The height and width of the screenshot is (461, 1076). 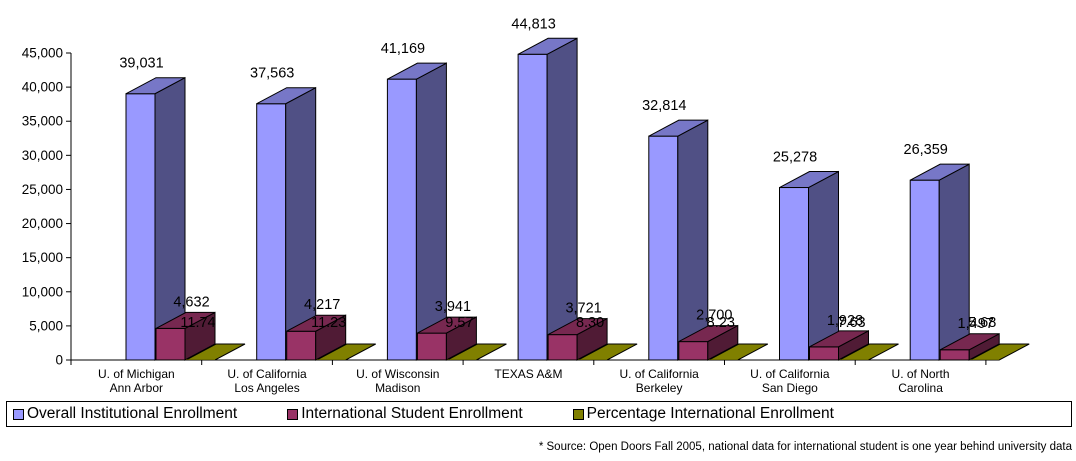 I want to click on y-tick-label: 30,000, so click(x=42, y=155).